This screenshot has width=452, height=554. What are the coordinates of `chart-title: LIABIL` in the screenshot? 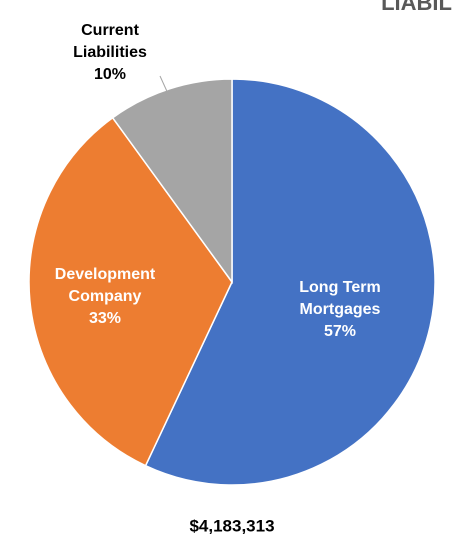 It's located at (416, 7).